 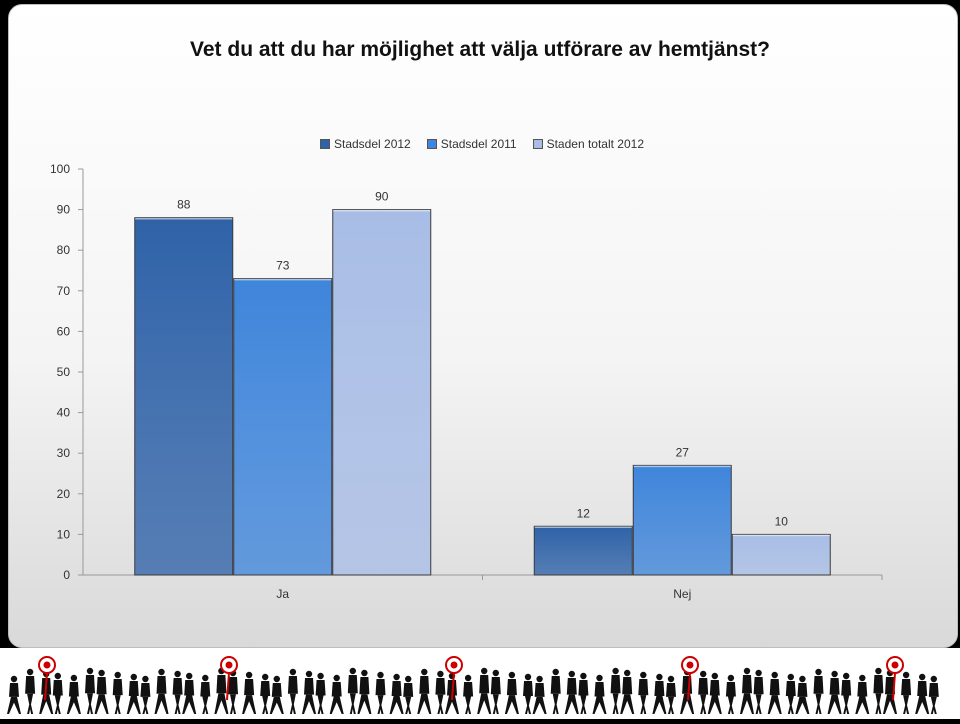 I want to click on legend-item: Stadsdel 2012, so click(x=365, y=144).